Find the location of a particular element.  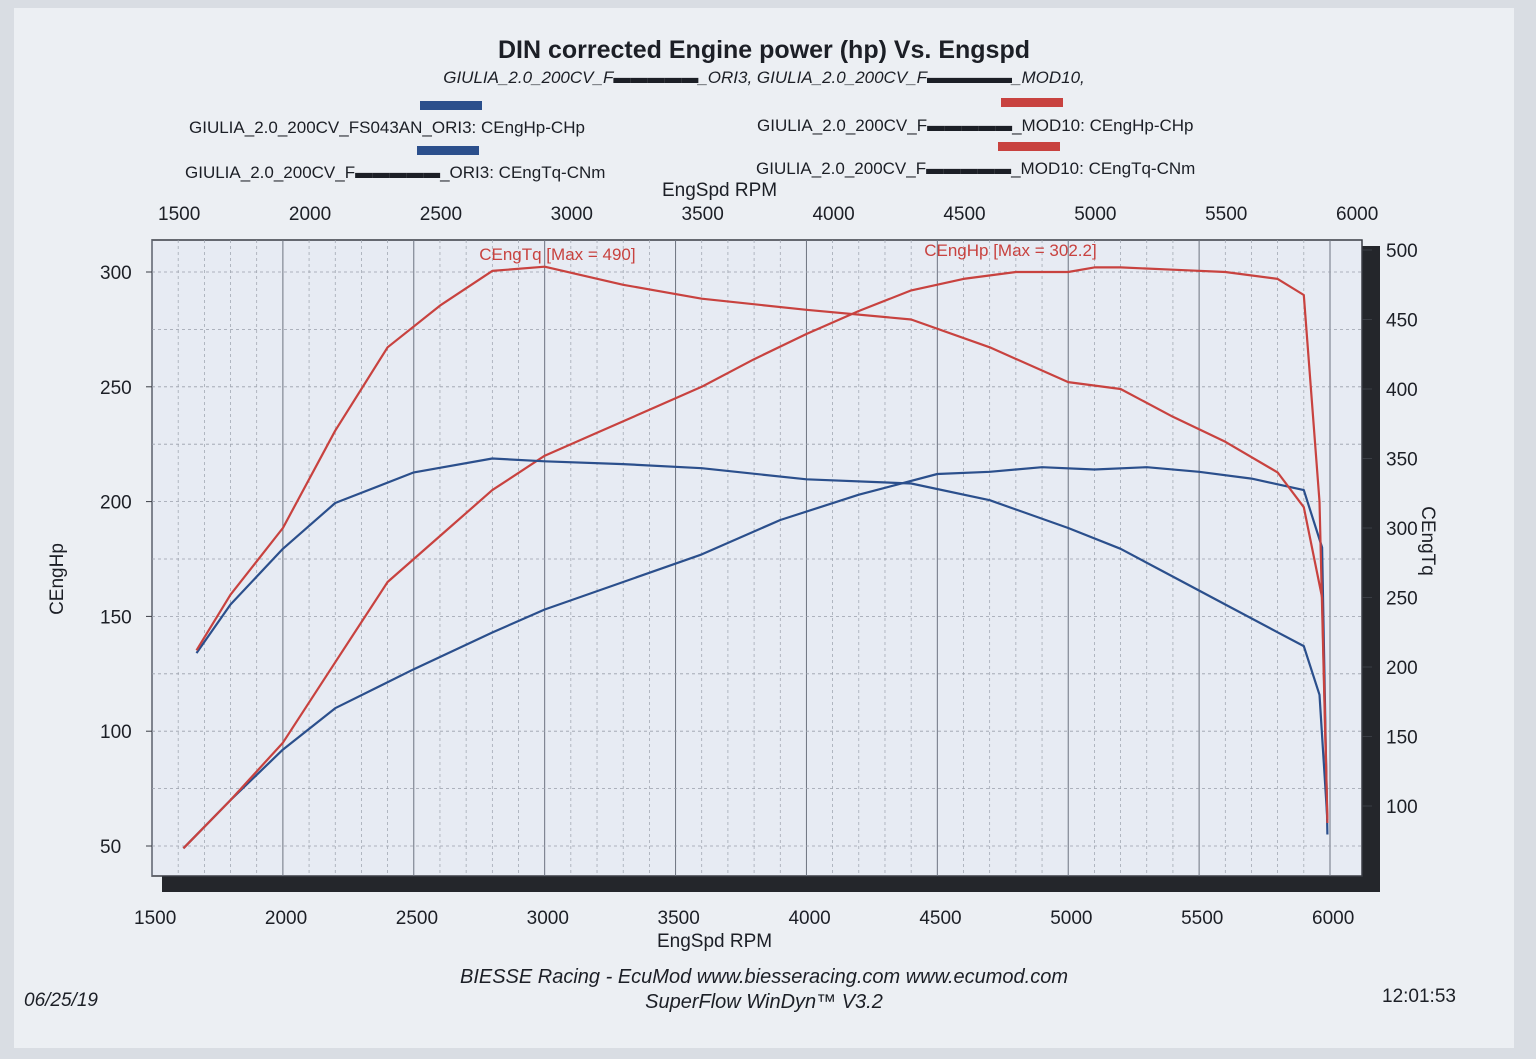

x-tick-label-bottom: 6000 is located at coordinates (1333, 918).